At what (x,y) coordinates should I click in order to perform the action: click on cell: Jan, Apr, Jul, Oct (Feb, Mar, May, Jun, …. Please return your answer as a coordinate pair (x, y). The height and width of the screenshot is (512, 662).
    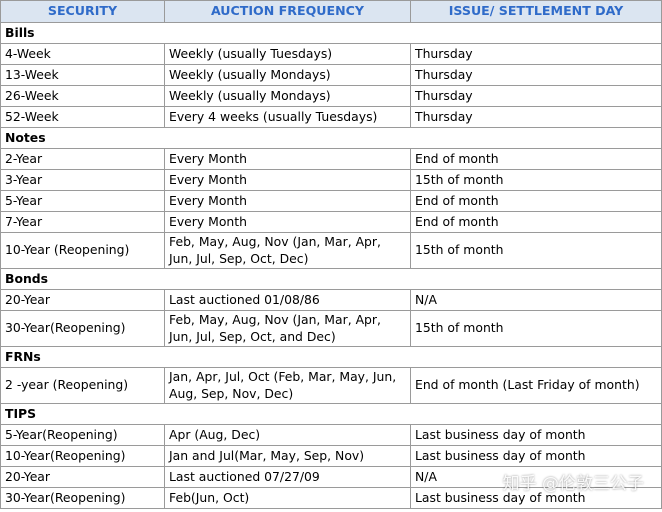
    Looking at the image, I should click on (287, 385).